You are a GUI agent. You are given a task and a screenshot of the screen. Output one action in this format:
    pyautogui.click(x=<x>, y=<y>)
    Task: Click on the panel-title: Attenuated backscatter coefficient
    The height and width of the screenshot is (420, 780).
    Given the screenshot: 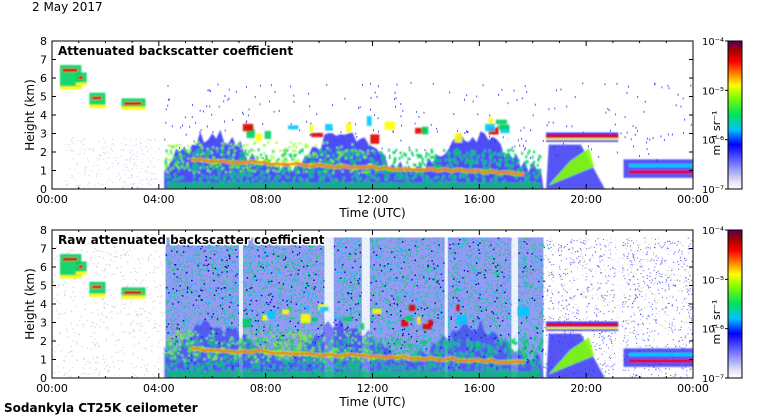 What is the action you would take?
    pyautogui.click(x=175, y=51)
    